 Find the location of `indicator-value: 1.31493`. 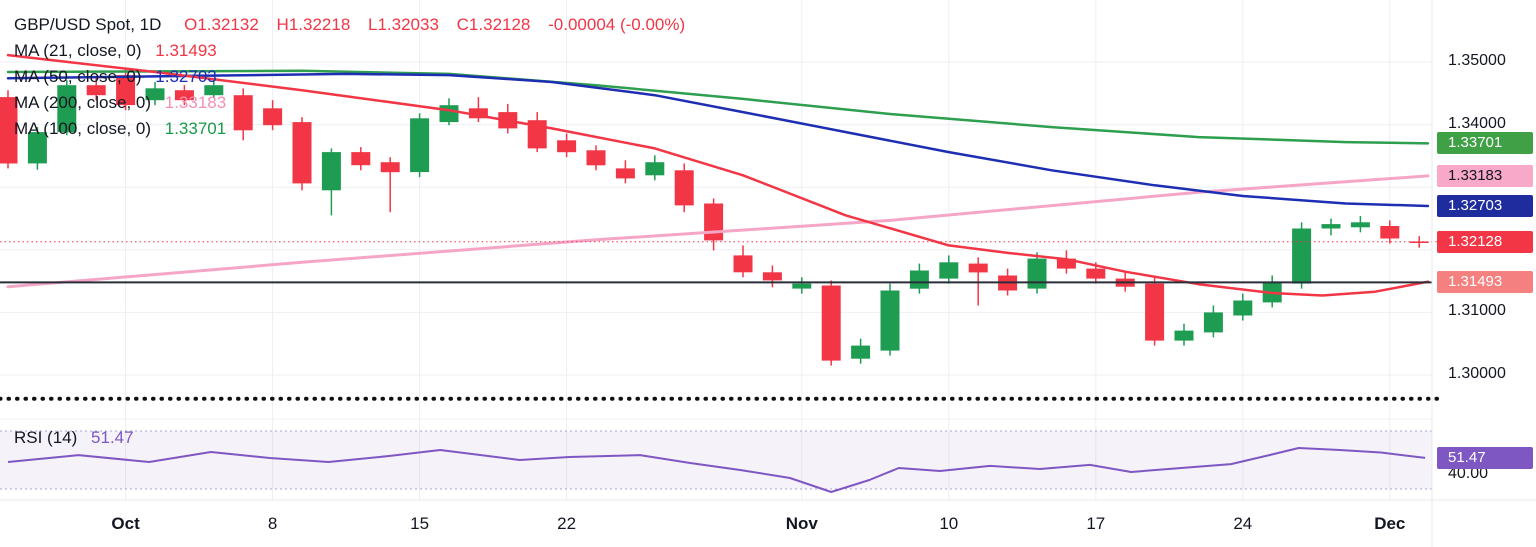

indicator-value: 1.31493 is located at coordinates (186, 50).